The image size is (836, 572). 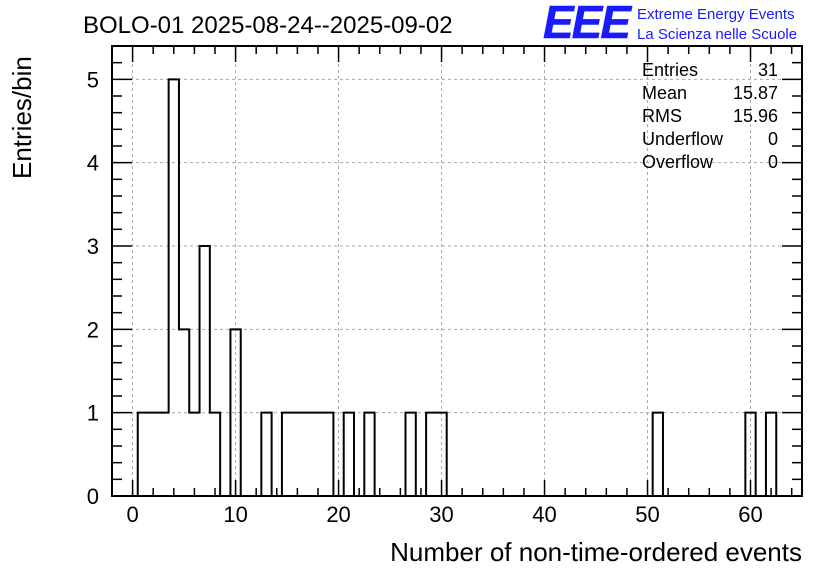 I want to click on y-tick-labels: 0 1 2 3 4 5, so click(x=93, y=288).